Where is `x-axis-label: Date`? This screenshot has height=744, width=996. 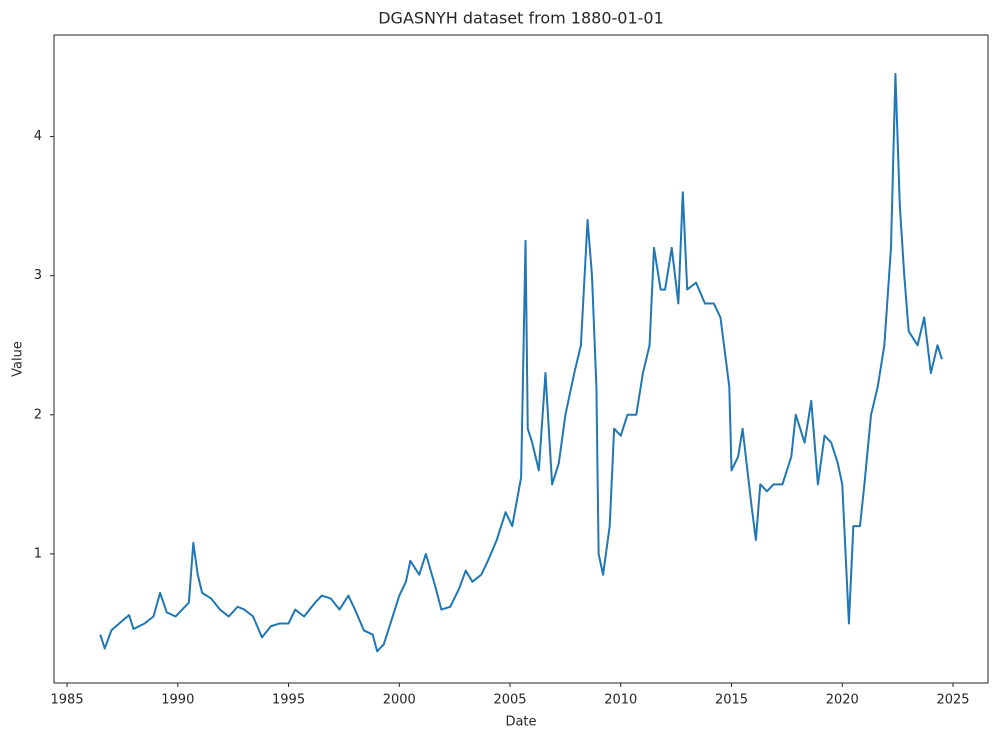 x-axis-label: Date is located at coordinates (520, 722).